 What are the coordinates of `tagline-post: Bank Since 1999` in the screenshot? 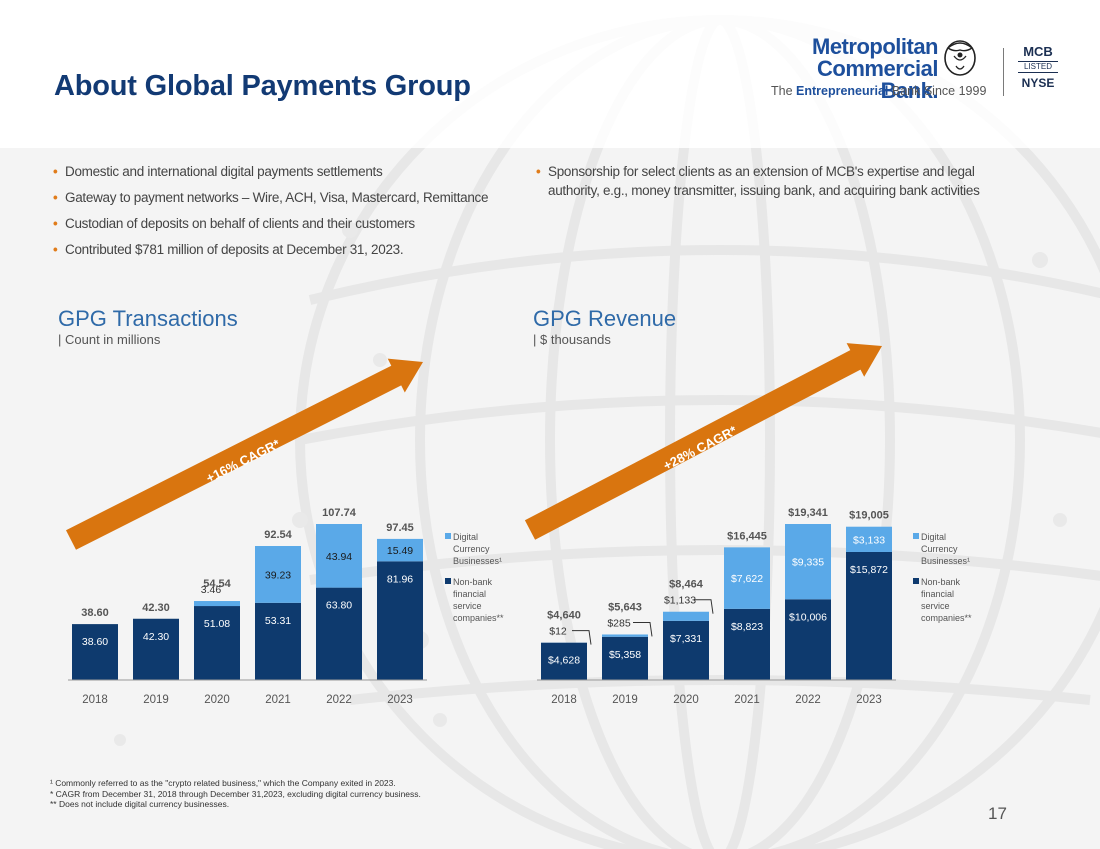 It's located at (937, 91).